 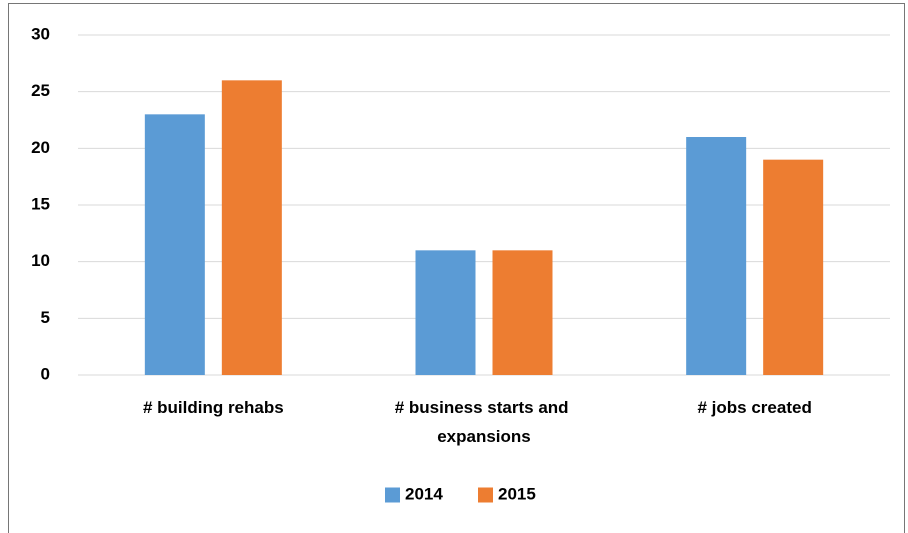 What do you see at coordinates (755, 407) in the screenshot?
I see `x-tick-label: # jobs created` at bounding box center [755, 407].